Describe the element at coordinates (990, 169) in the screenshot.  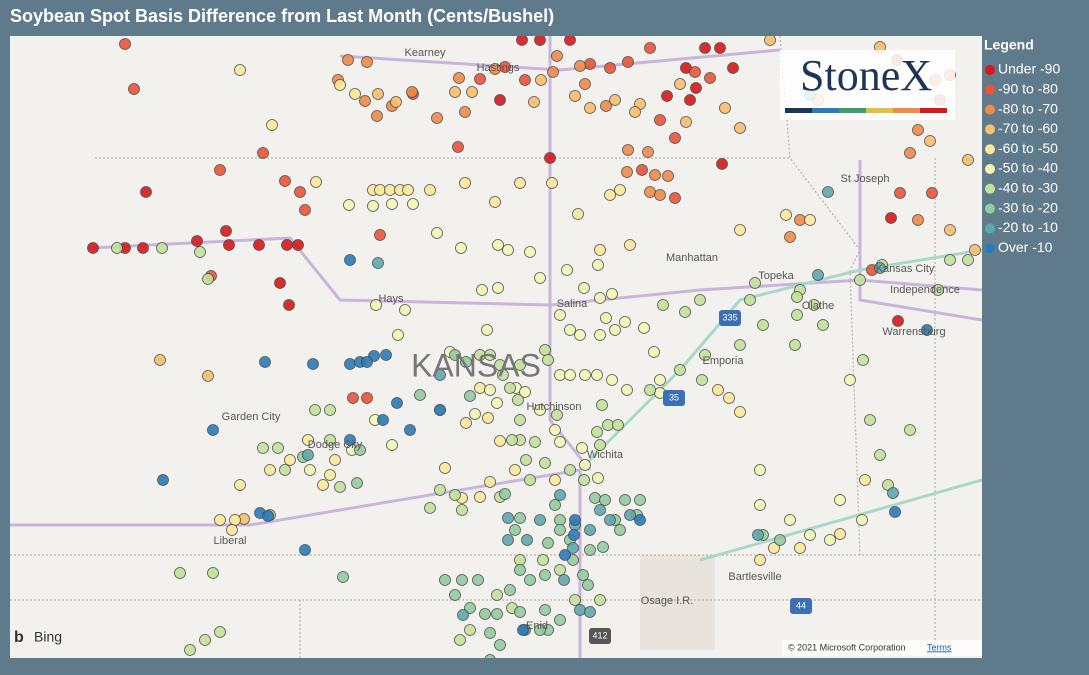
I see `legend-swatch` at that location.